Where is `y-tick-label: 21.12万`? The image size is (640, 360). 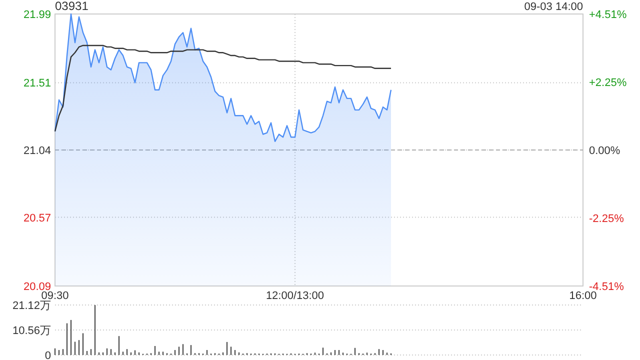 y-tick-label: 21.12万 is located at coordinates (31, 306).